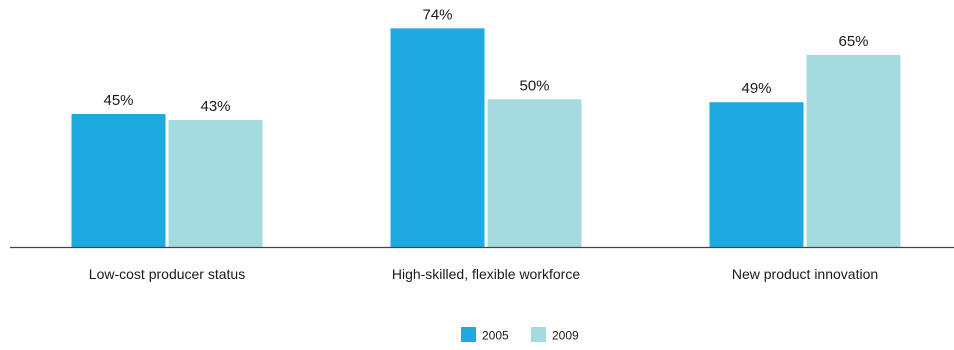 This screenshot has height=350, width=954. Describe the element at coordinates (853, 41) in the screenshot. I see `data-label-2009-3: 65%` at that location.